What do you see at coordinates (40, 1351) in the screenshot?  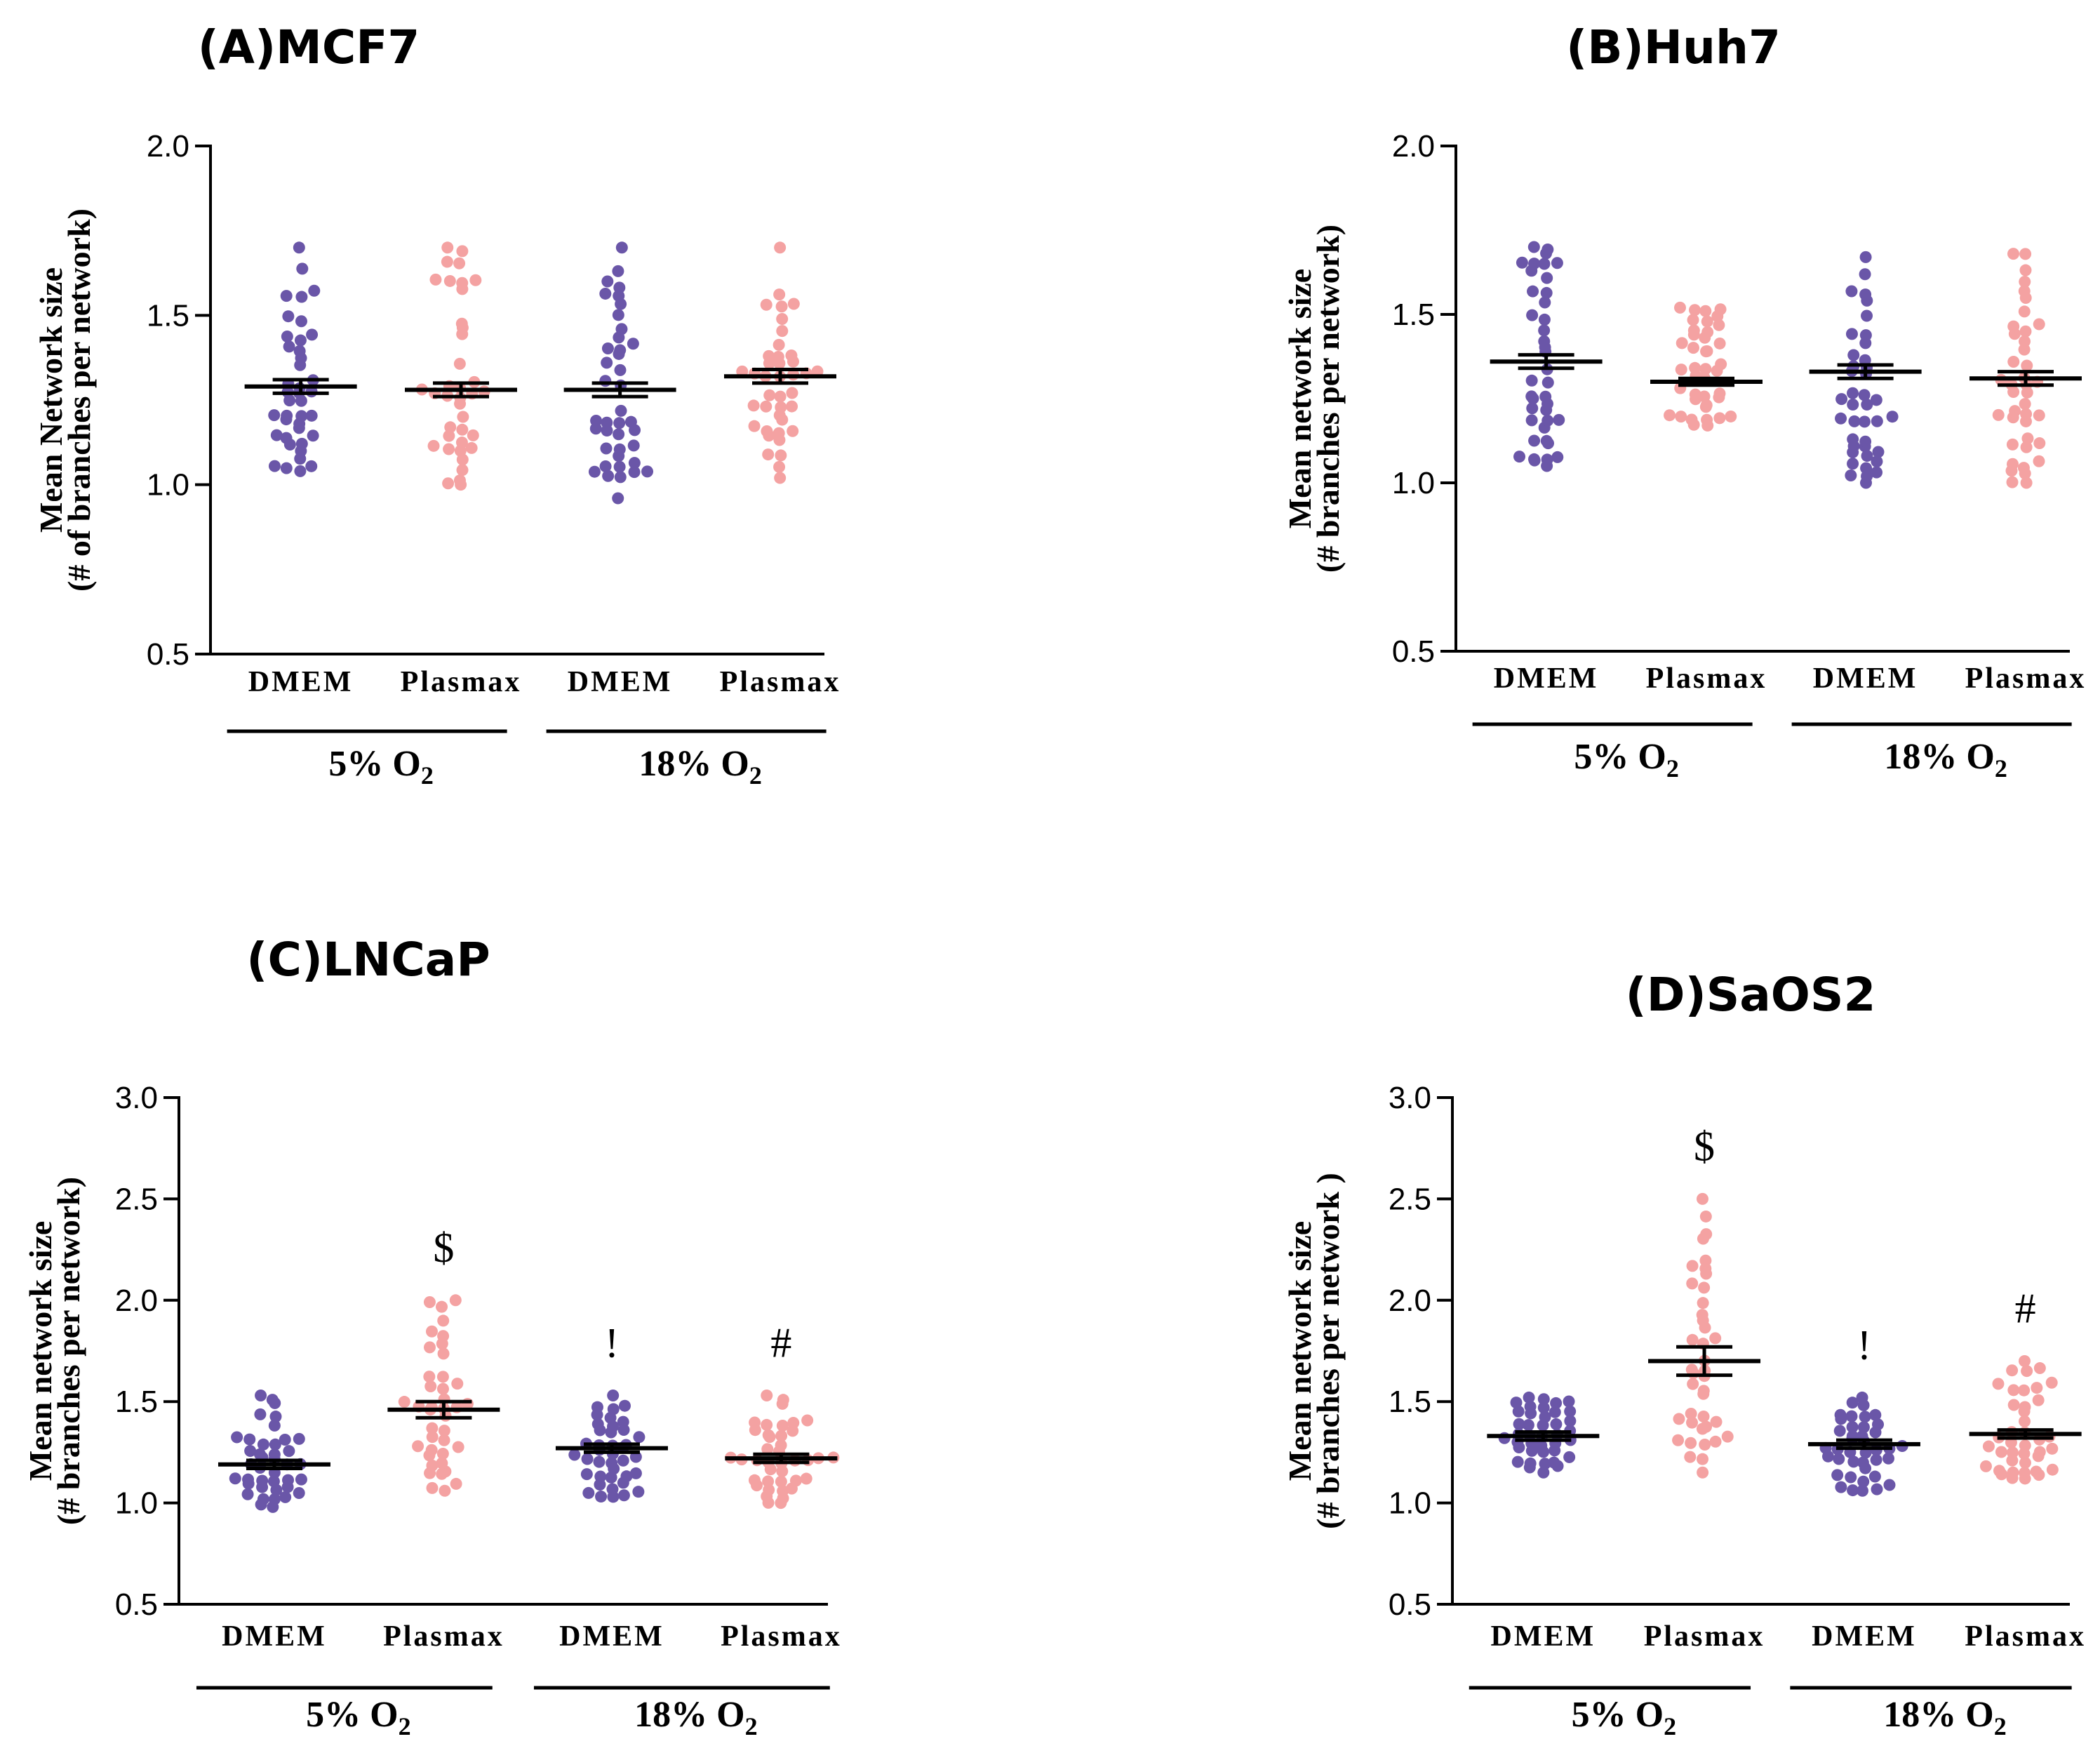 I see `y-axis-label: Mean network size` at bounding box center [40, 1351].